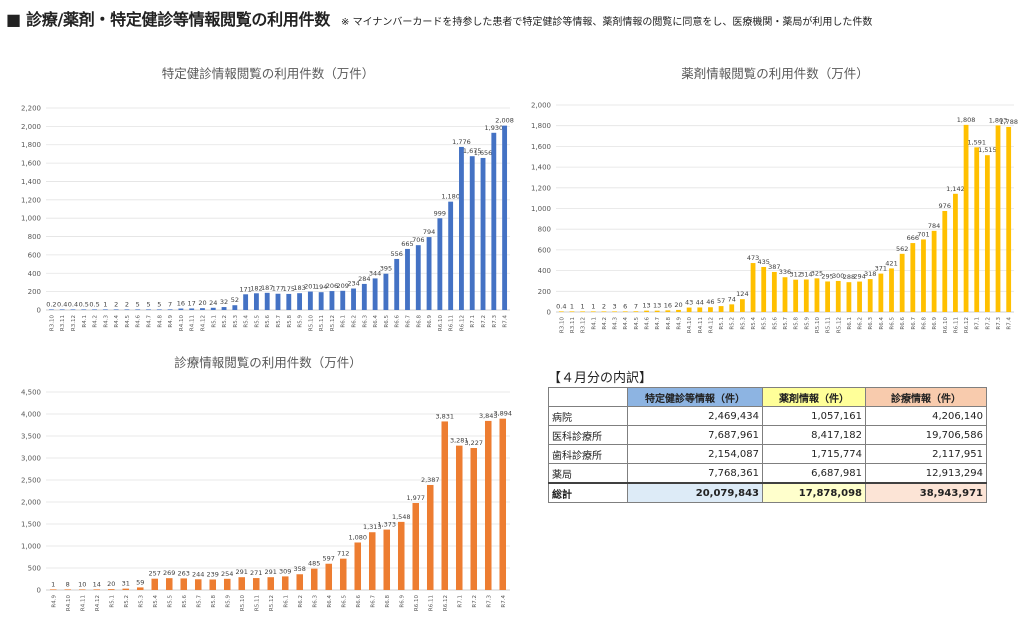 The height and width of the screenshot is (625, 1025). What do you see at coordinates (926, 473) in the screenshot?
I see `table-cell: 12,913,294` at bounding box center [926, 473].